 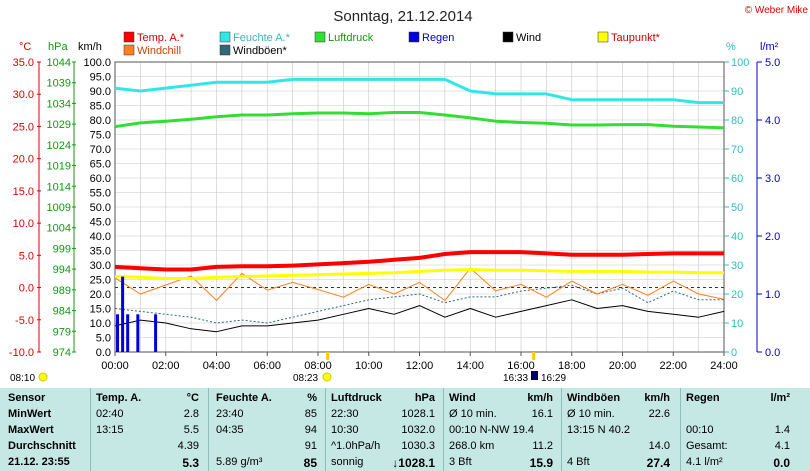 What do you see at coordinates (418, 430) in the screenshot?
I see `table-cell: 1032.0` at bounding box center [418, 430].